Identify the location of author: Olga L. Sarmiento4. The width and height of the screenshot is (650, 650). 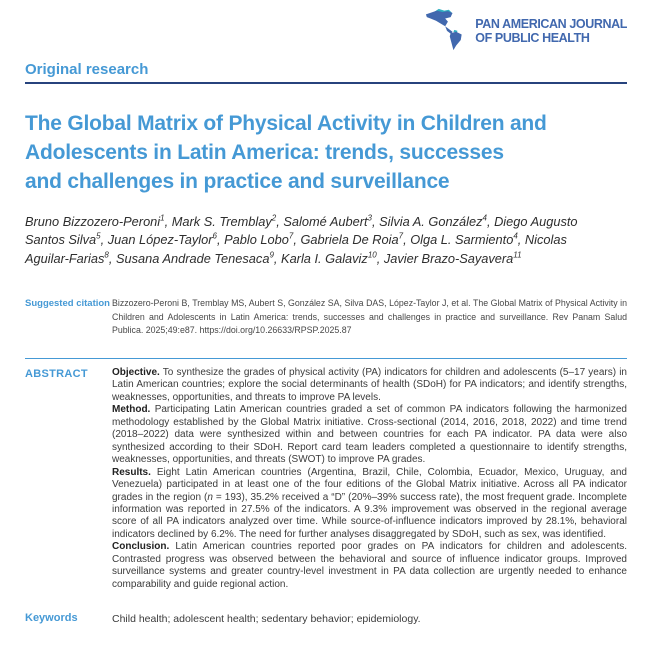
(464, 240).